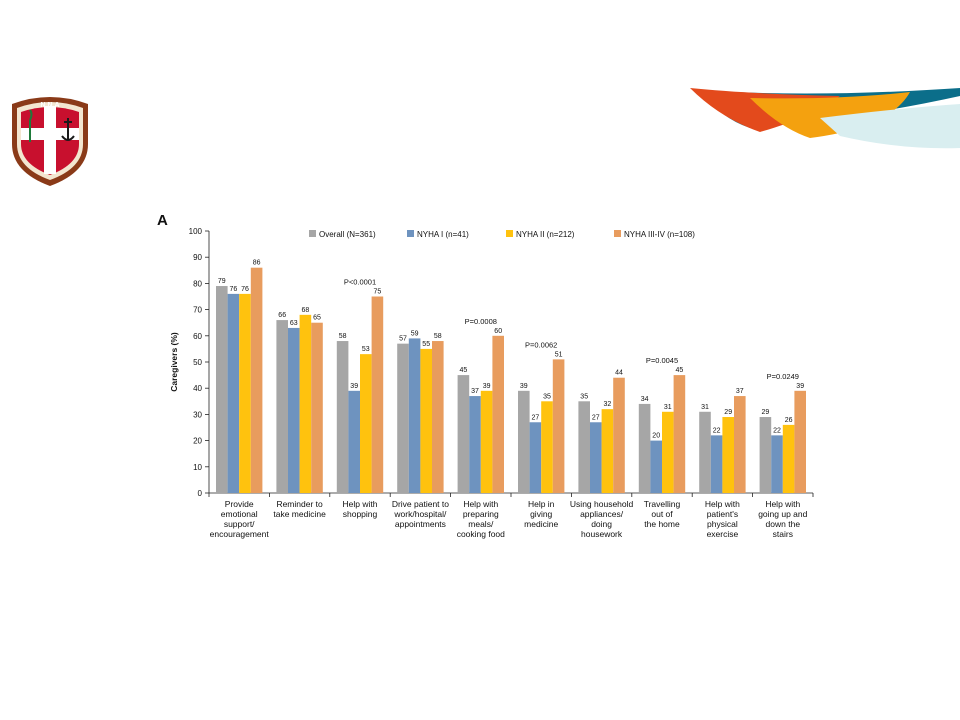 This screenshot has width=960, height=720. Describe the element at coordinates (197, 257) in the screenshot. I see `y-tick-label: 90` at that location.